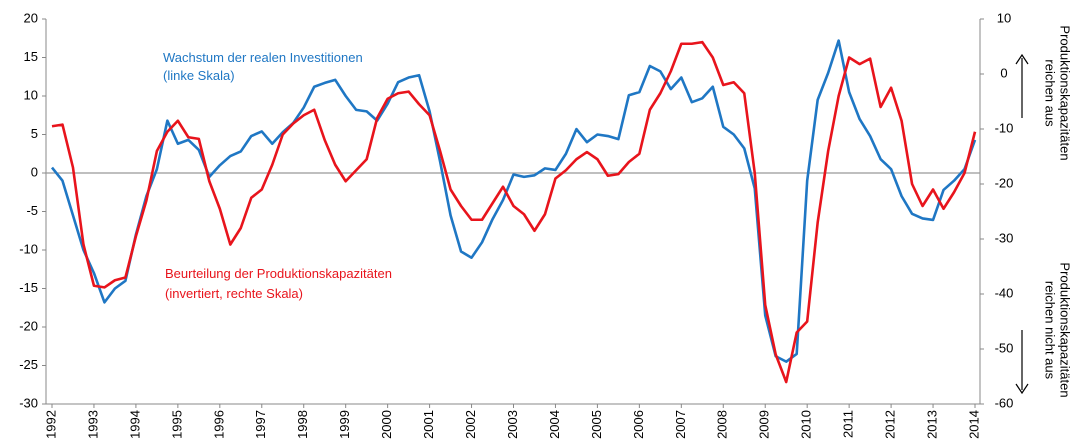 The width and height of the screenshot is (1078, 444). I want to click on y-tick-label: -30, so click(28, 402).